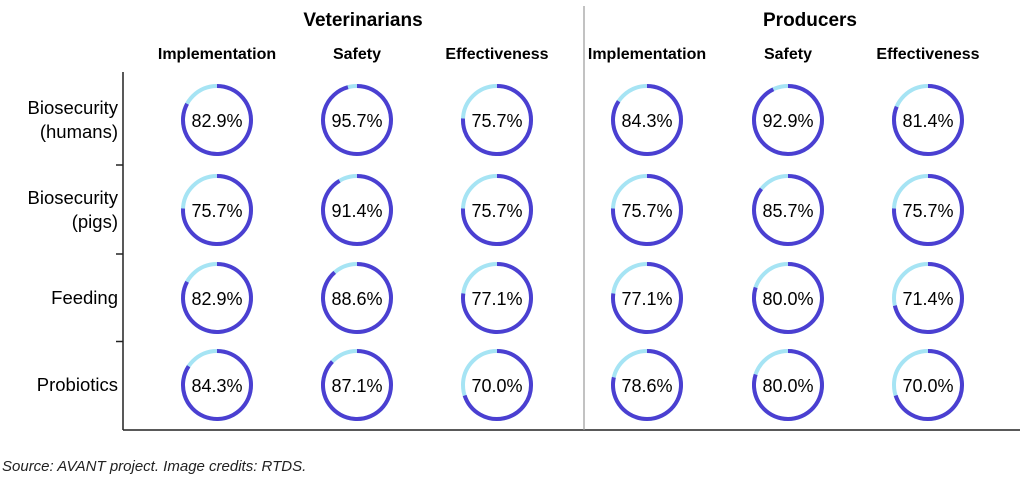 This screenshot has height=482, width=1024. What do you see at coordinates (810, 20) in the screenshot?
I see `group-title: Producers` at bounding box center [810, 20].